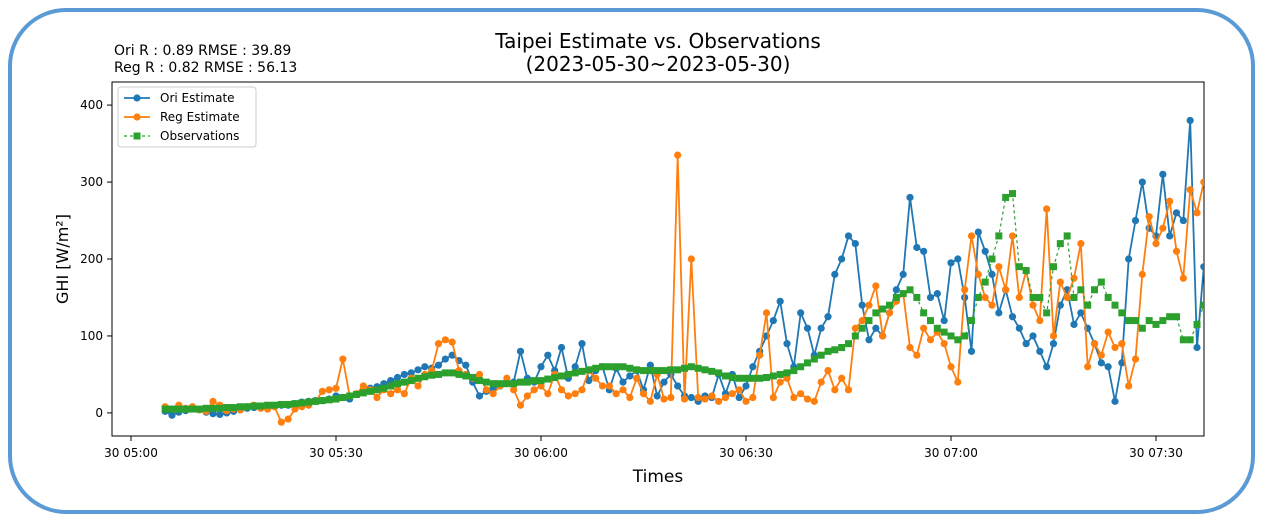 The width and height of the screenshot is (1267, 526). What do you see at coordinates (91, 182) in the screenshot?
I see `y-tick-label: 300` at bounding box center [91, 182].